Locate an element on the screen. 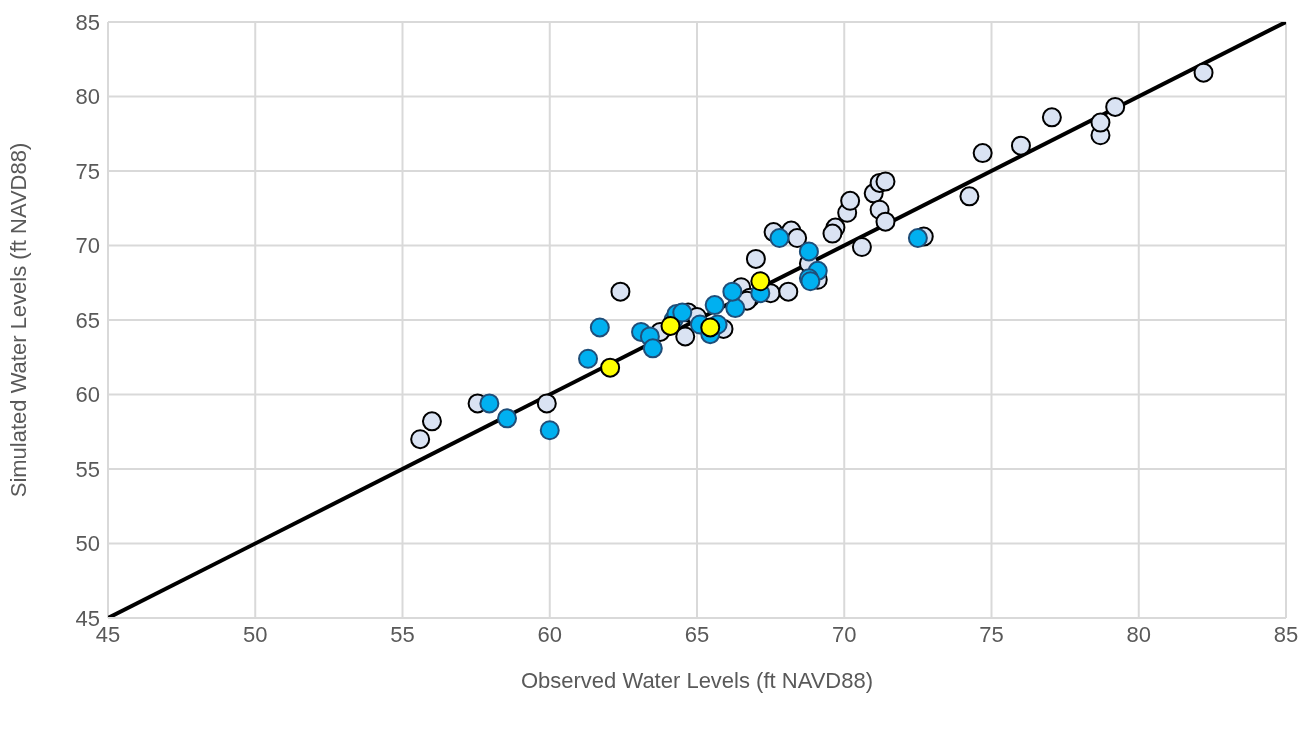  y-tick-label: 55 is located at coordinates (87, 469).